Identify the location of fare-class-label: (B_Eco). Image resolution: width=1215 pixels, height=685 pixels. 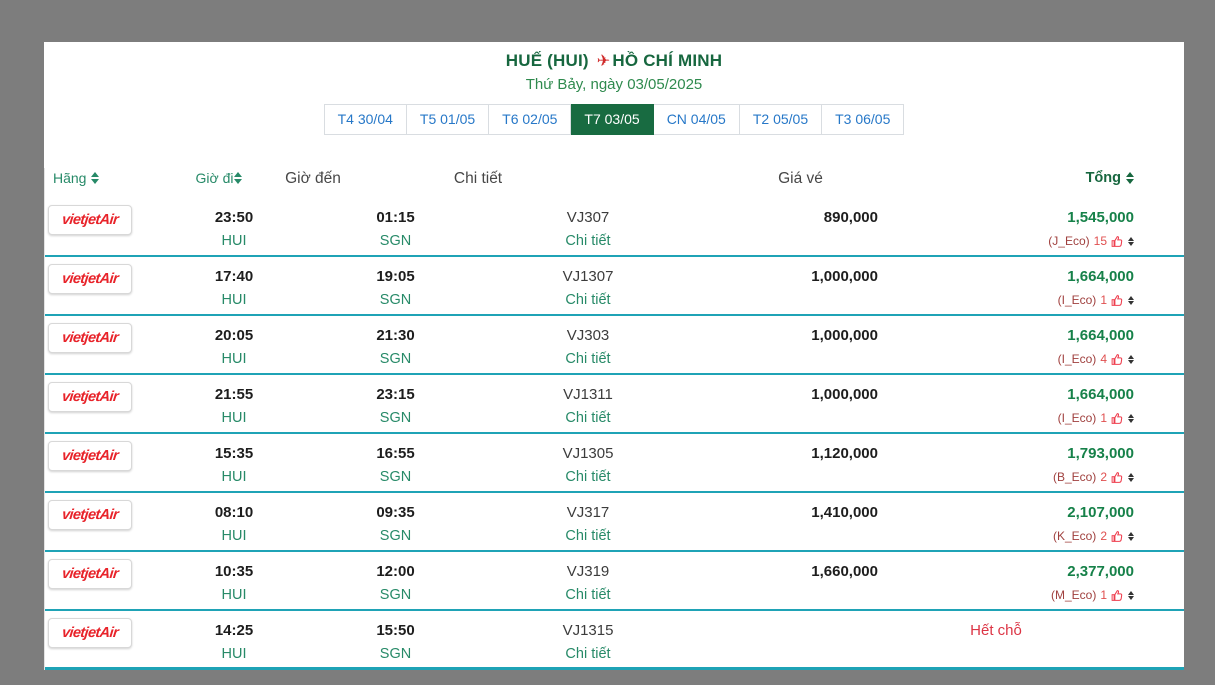
(1074, 477).